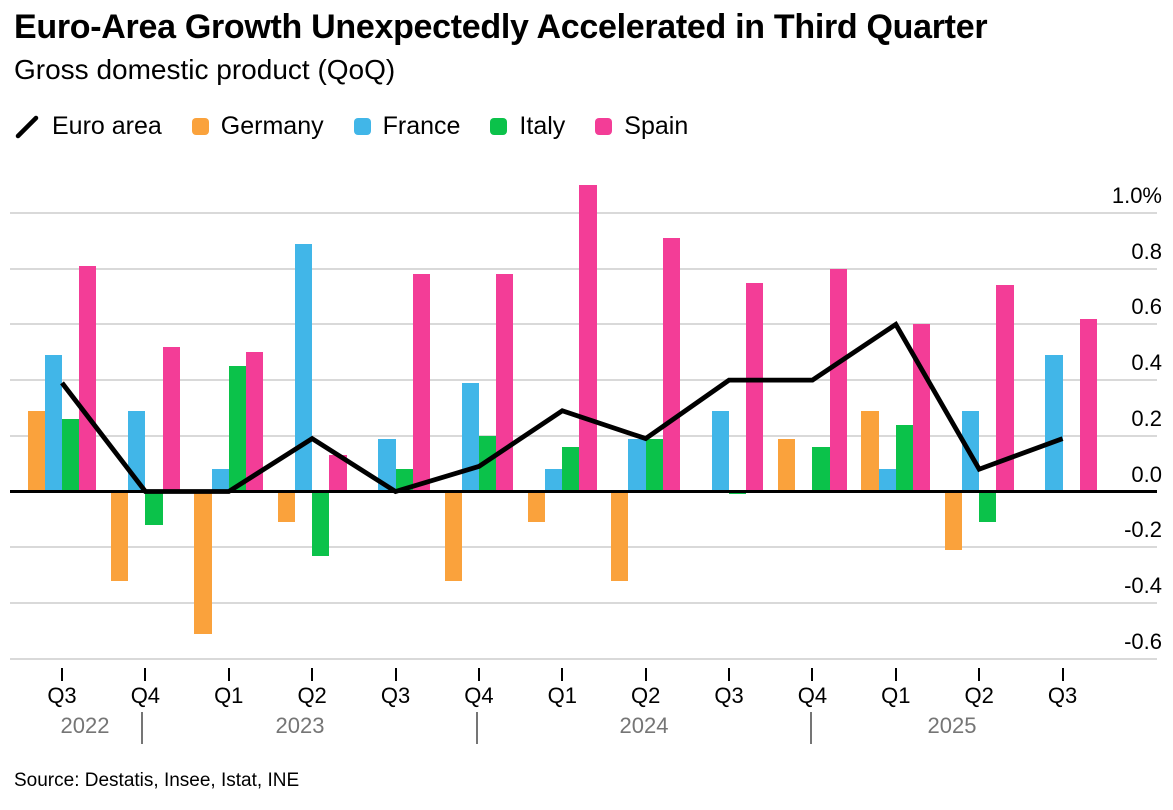  What do you see at coordinates (787, 465) in the screenshot?
I see `bar-germany-q4-2024` at bounding box center [787, 465].